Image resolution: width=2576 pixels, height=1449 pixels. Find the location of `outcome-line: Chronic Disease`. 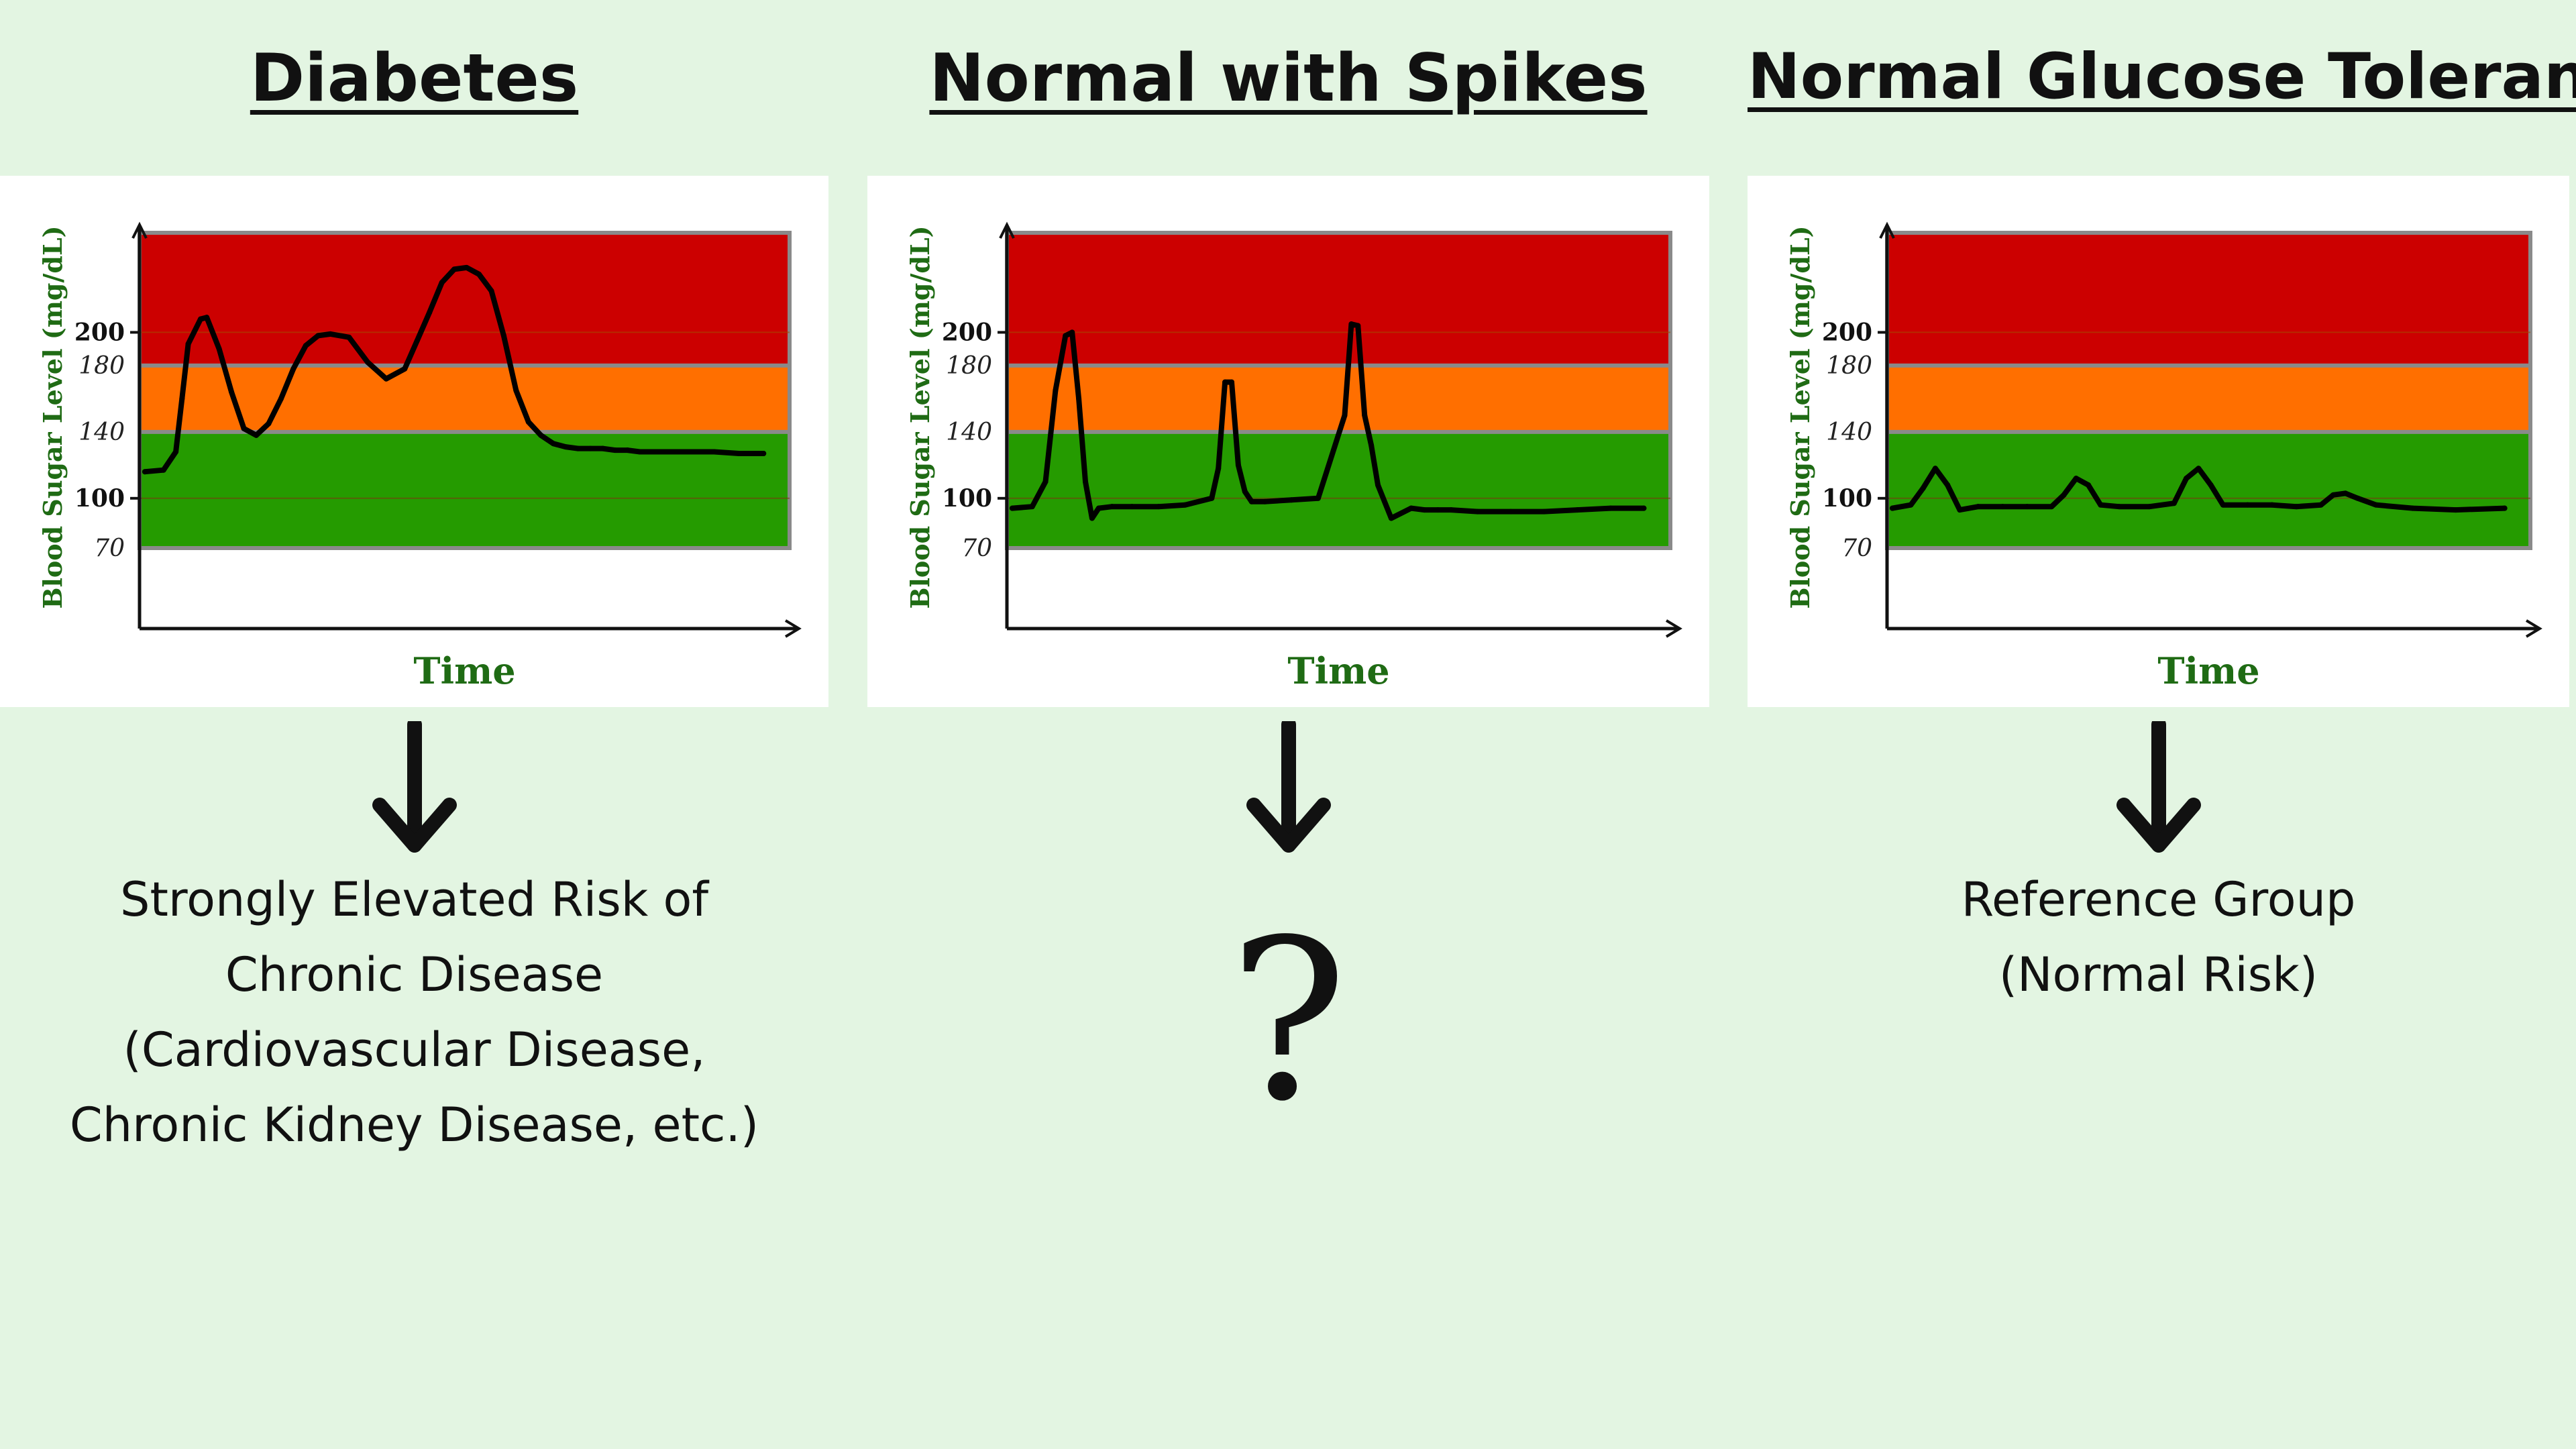

outcome-line: Chronic Disease is located at coordinates (414, 974).